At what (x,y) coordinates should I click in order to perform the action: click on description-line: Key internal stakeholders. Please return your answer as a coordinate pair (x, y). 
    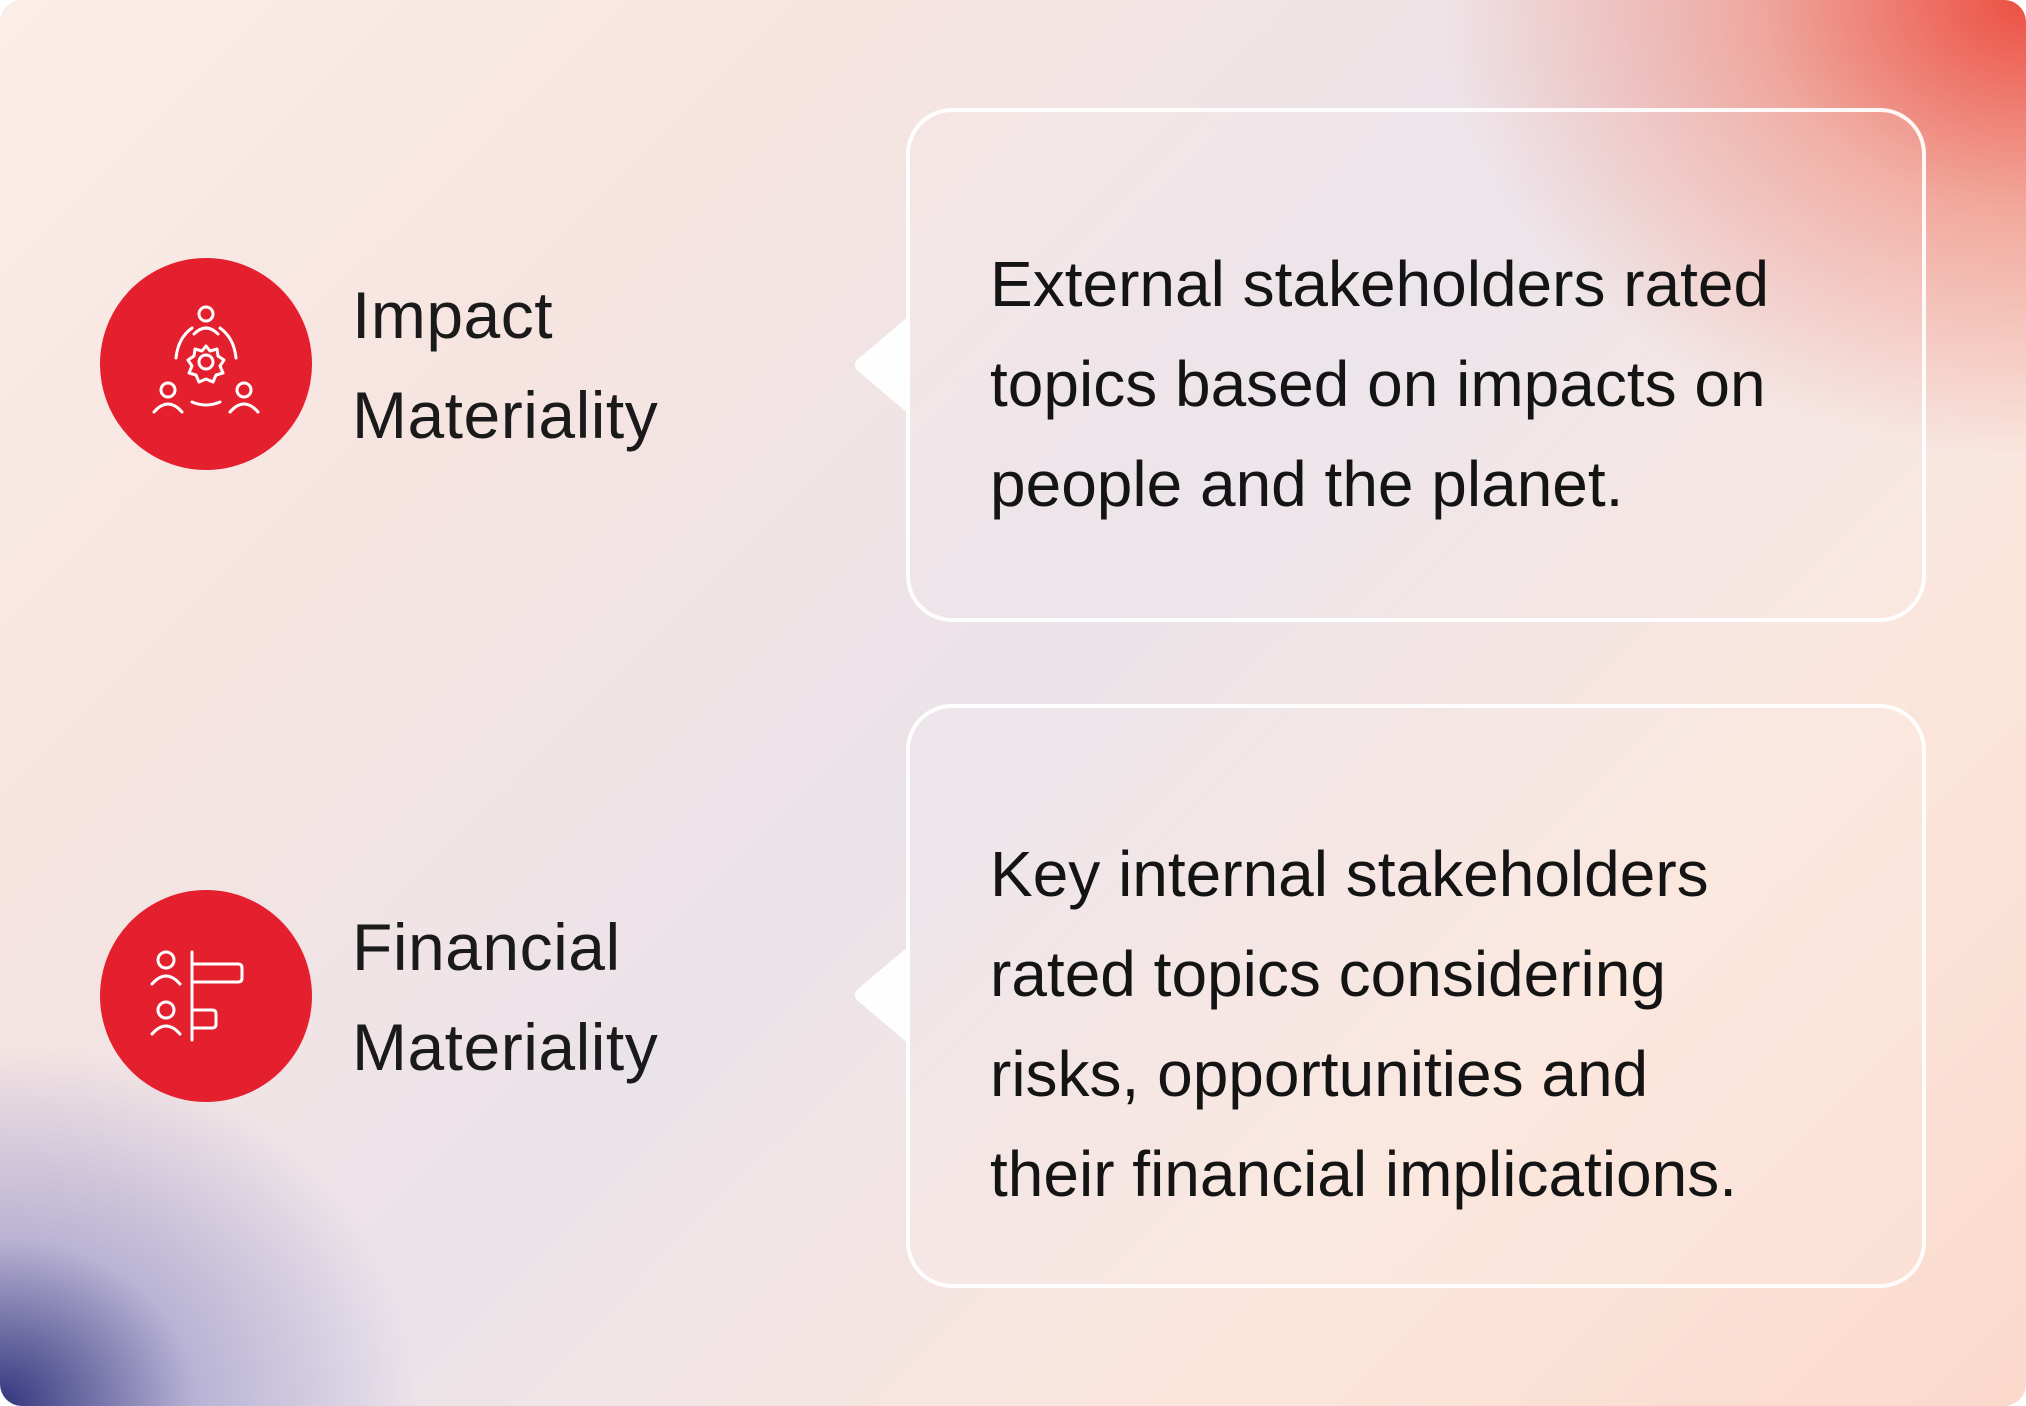
    Looking at the image, I should click on (1349, 874).